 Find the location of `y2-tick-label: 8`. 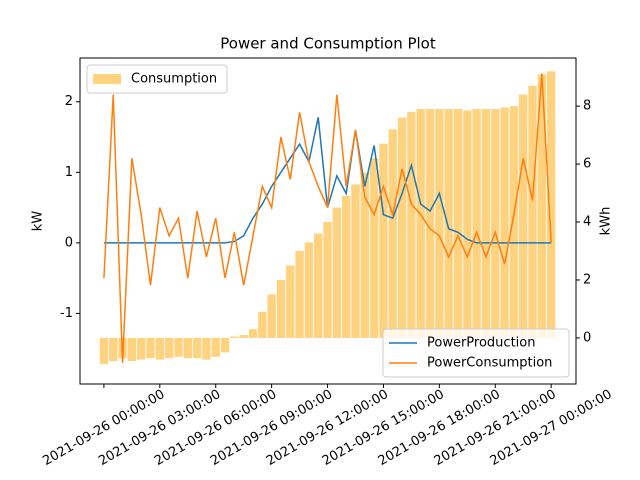

y2-tick-label: 8 is located at coordinates (587, 106).